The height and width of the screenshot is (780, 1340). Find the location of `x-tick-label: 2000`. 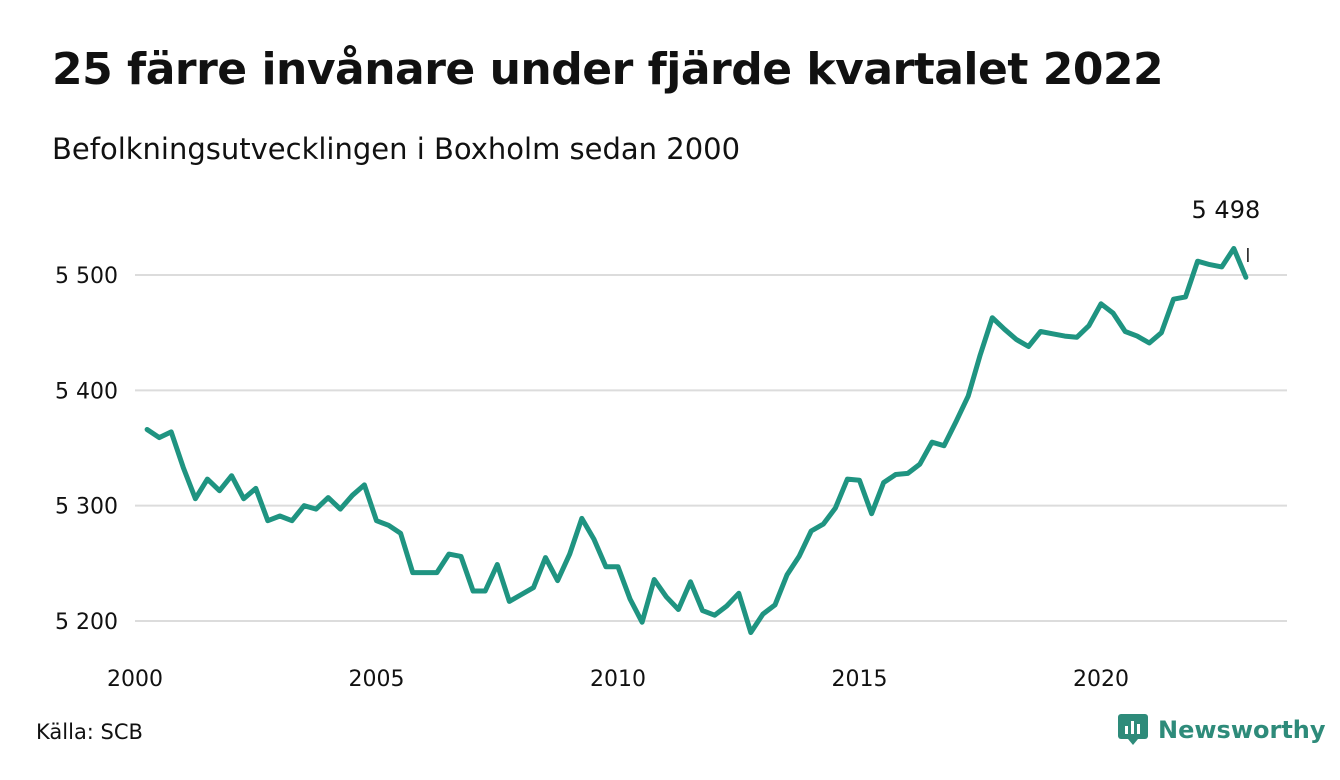

x-tick-label: 2000 is located at coordinates (135, 679).